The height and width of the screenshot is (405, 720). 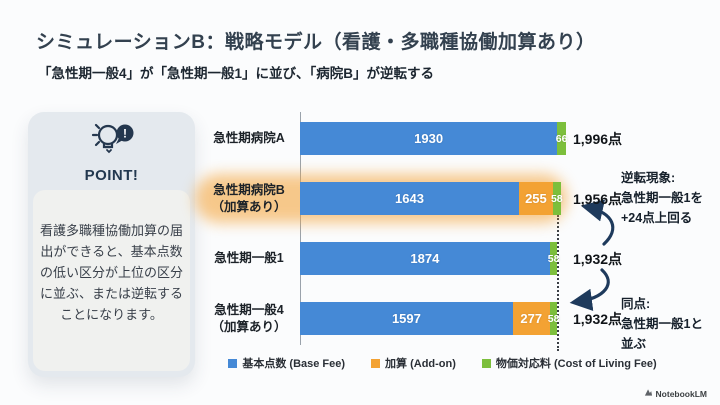 I want to click on add-on-segment: 255, so click(x=535, y=198).